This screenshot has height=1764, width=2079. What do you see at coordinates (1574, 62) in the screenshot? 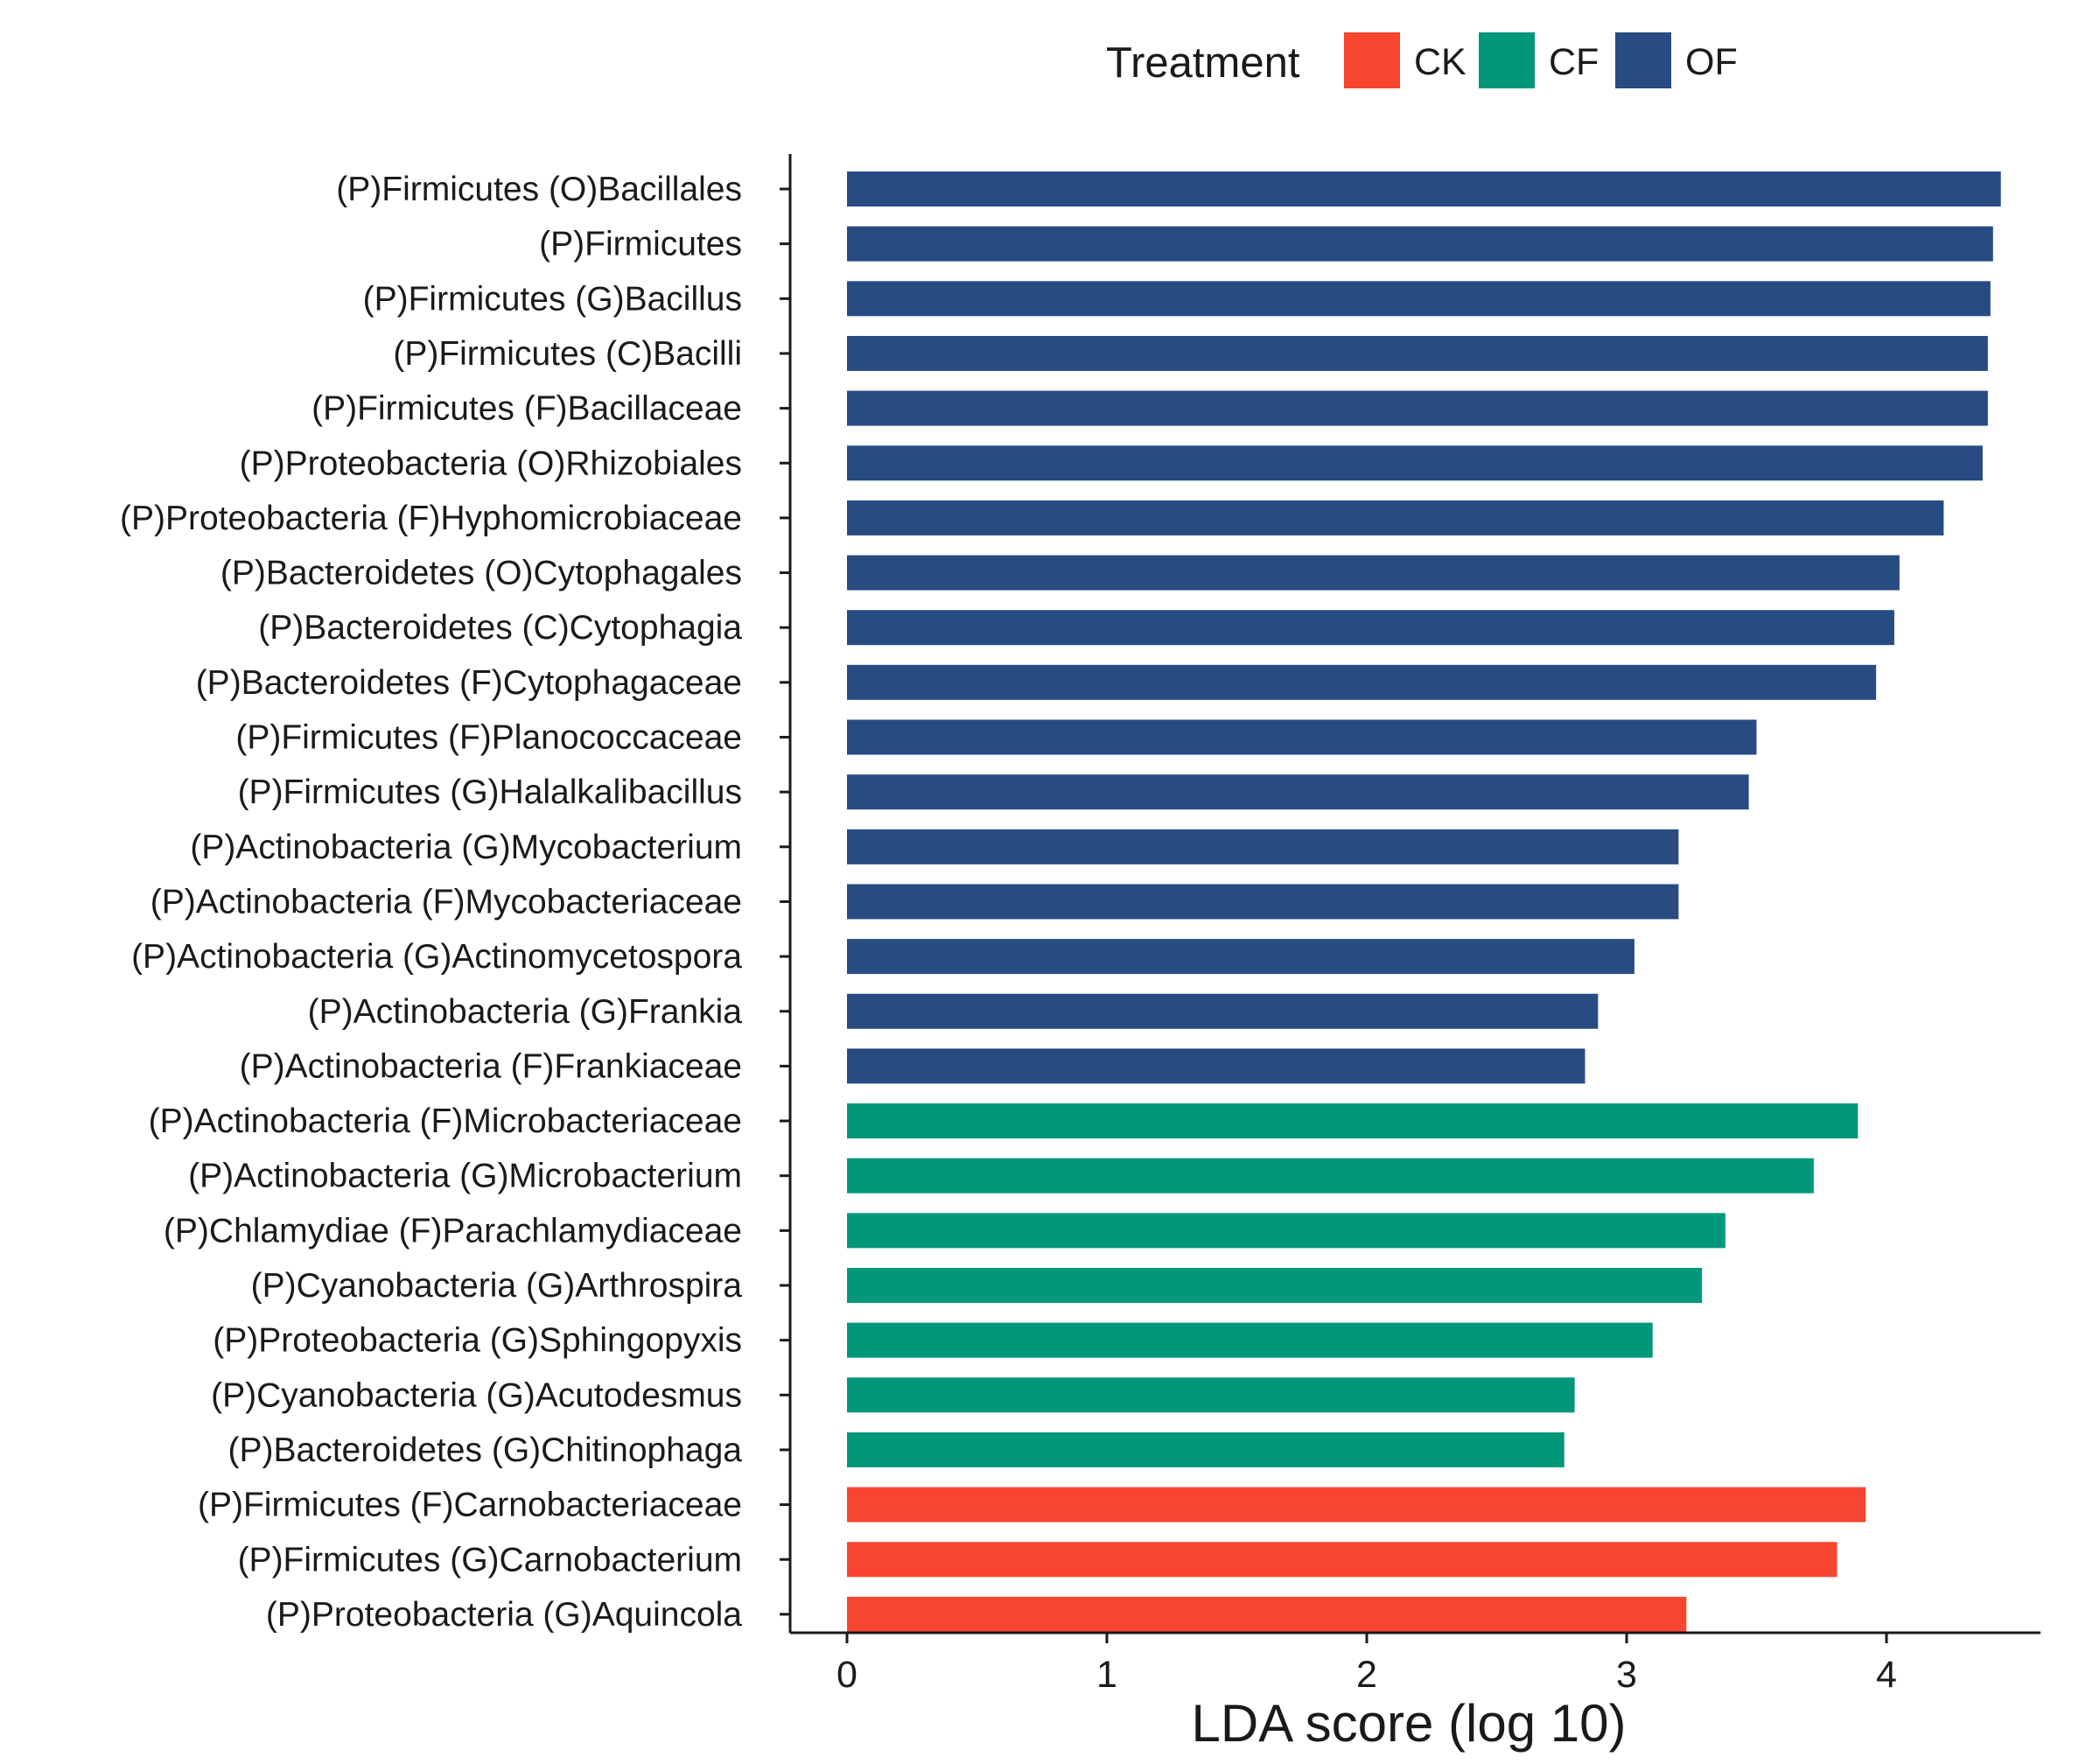
I see `legend-label-cf: CF` at bounding box center [1574, 62].